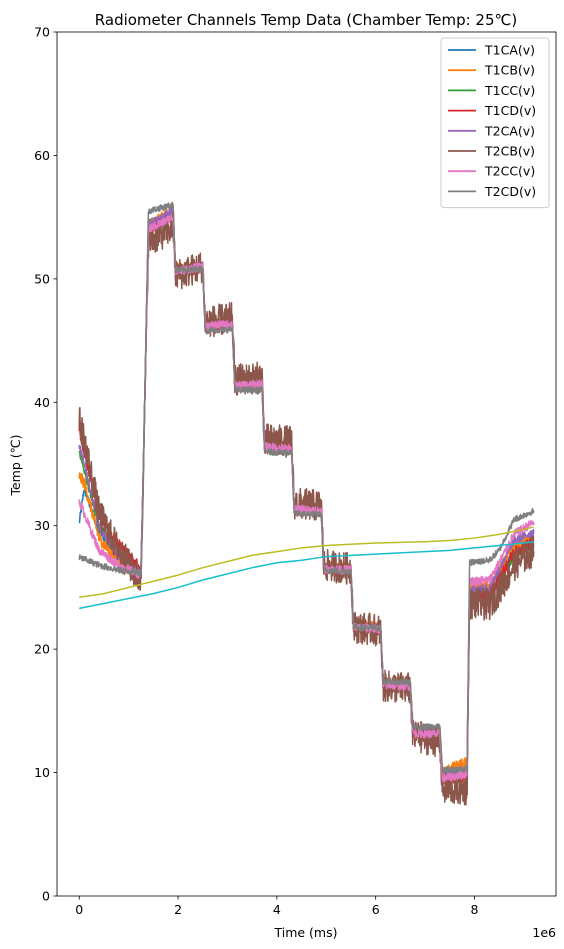 The height and width of the screenshot is (949, 564). I want to click on y-tick-label: 0, so click(46, 896).